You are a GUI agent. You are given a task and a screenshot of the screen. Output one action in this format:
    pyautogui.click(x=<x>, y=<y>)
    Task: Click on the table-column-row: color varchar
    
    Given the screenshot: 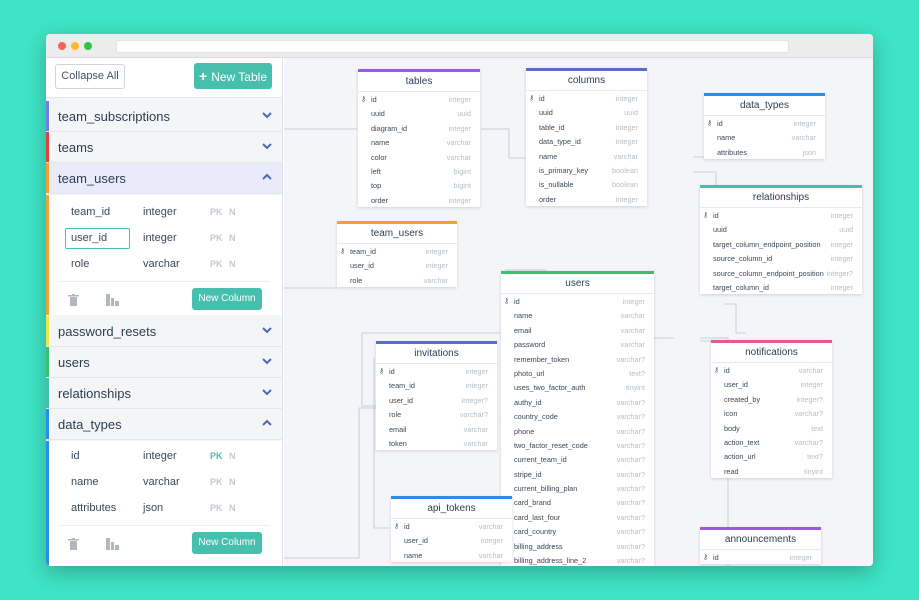 What is the action you would take?
    pyautogui.click(x=419, y=157)
    